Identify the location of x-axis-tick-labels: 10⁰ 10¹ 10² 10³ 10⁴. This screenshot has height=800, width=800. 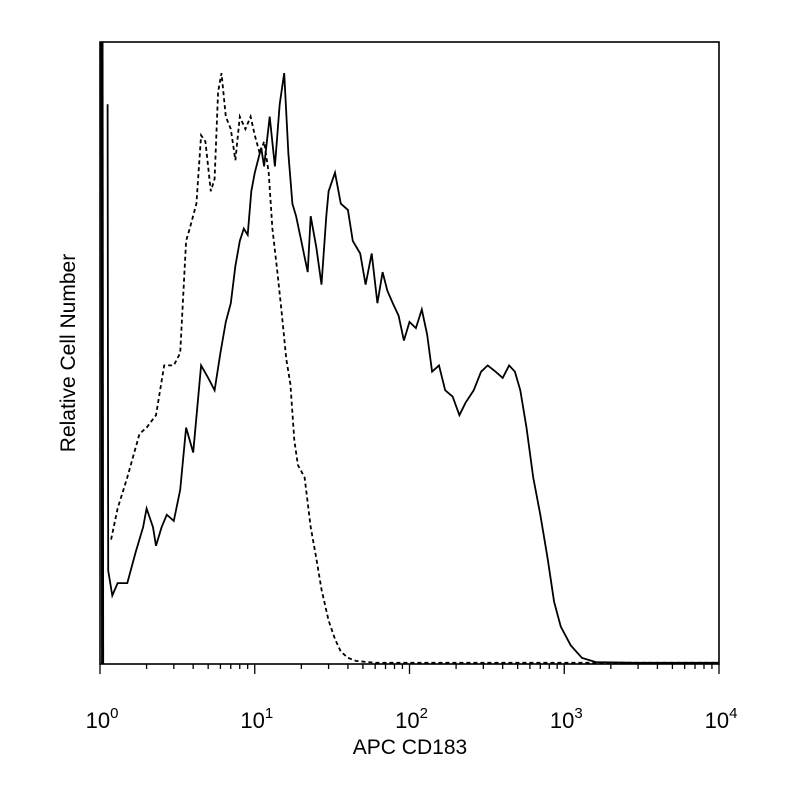
(412, 719).